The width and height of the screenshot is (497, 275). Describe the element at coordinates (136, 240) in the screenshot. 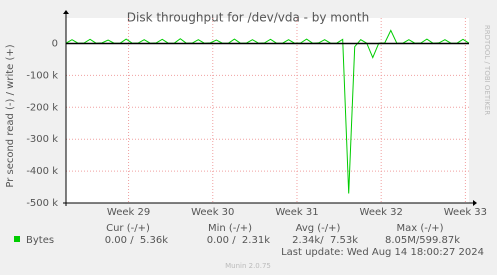

I see `legend-value: 0.00 / 5.36k` at that location.